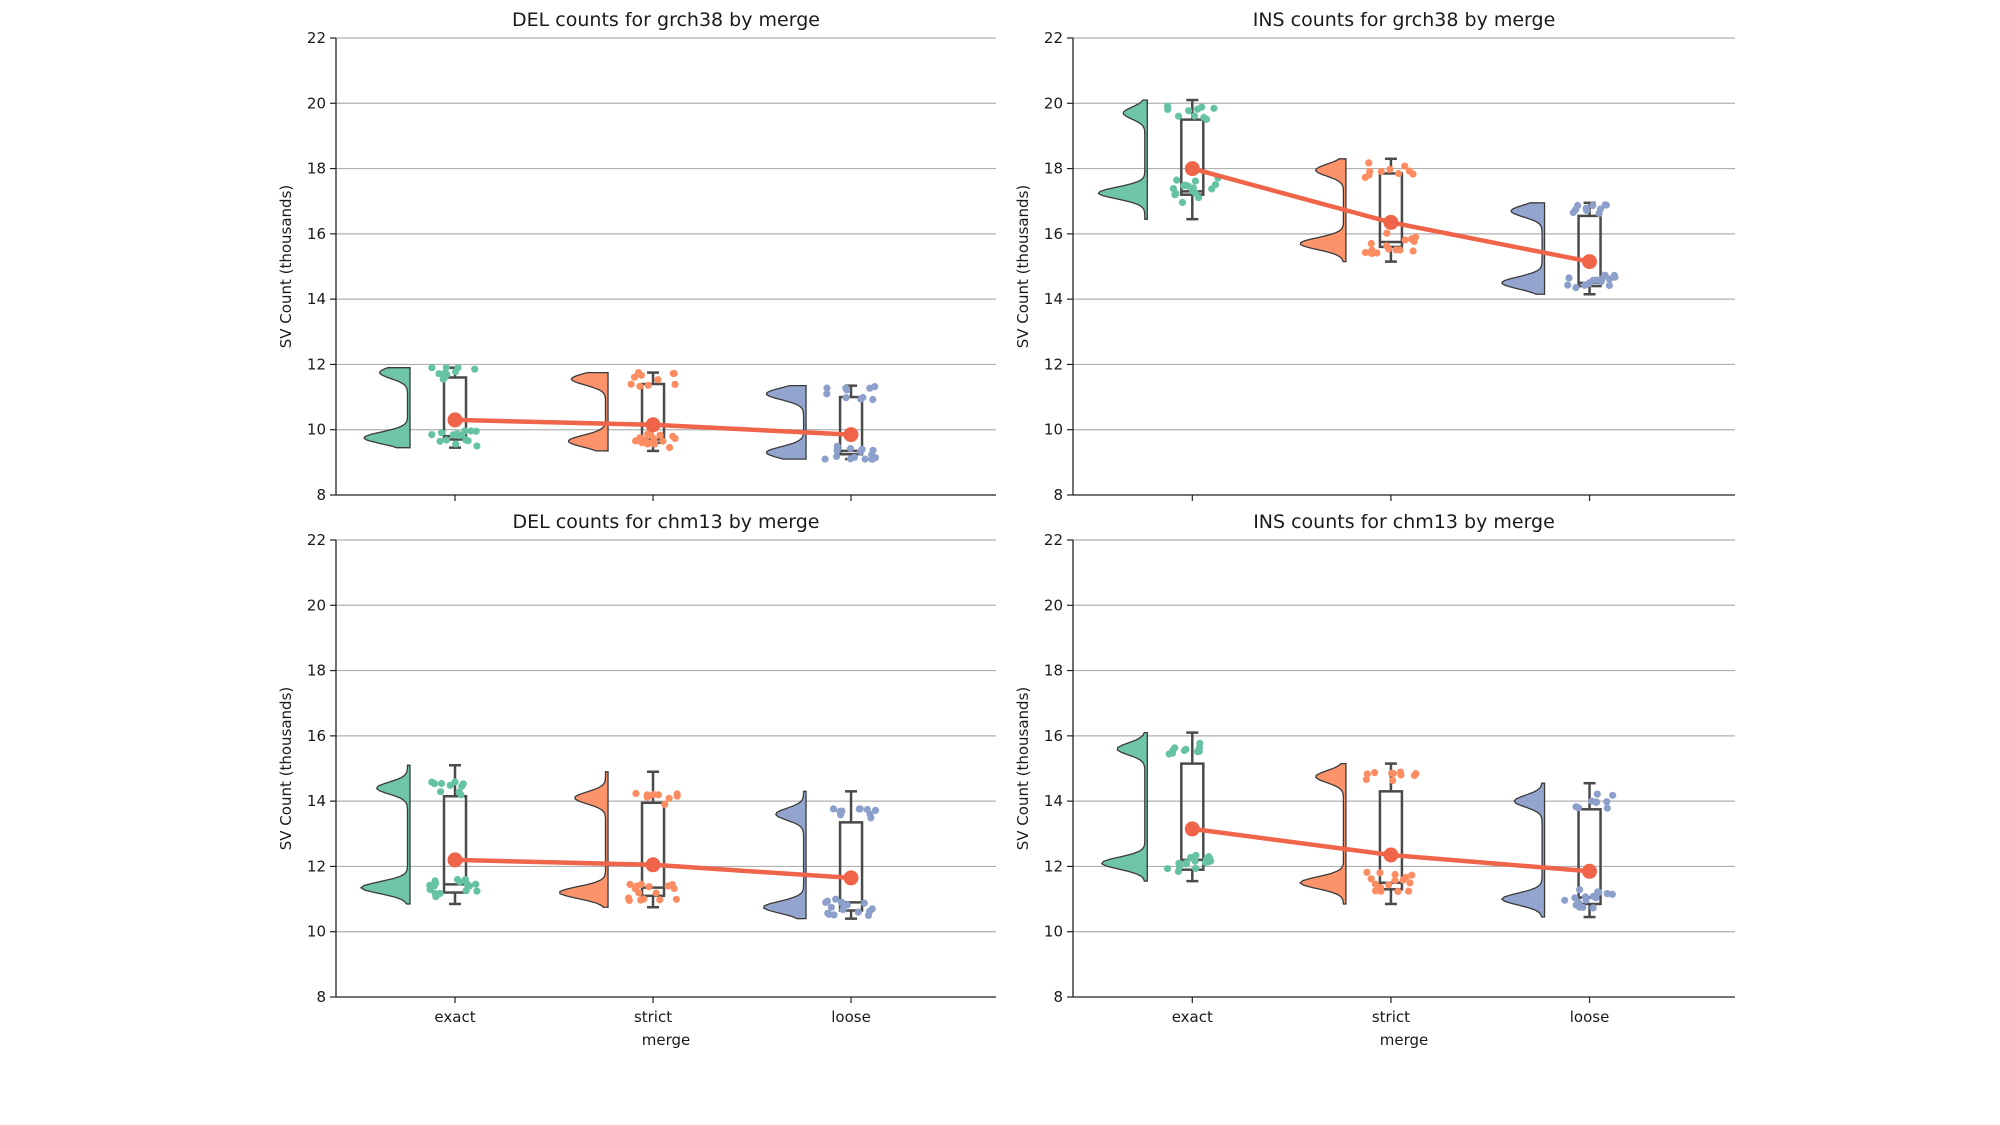 The height and width of the screenshot is (1125, 2000). What do you see at coordinates (316, 932) in the screenshot?
I see `y-tick-label: 10` at bounding box center [316, 932].